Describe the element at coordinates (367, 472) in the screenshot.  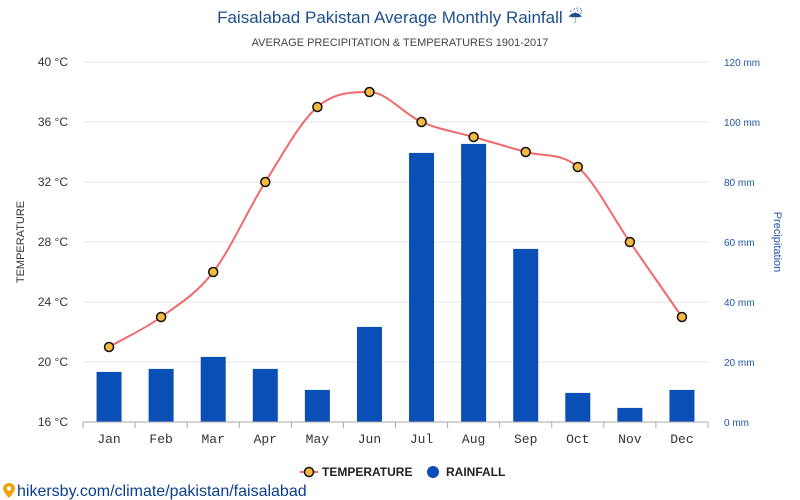
I see `legend-label-temperature: TEMPERATURE` at that location.